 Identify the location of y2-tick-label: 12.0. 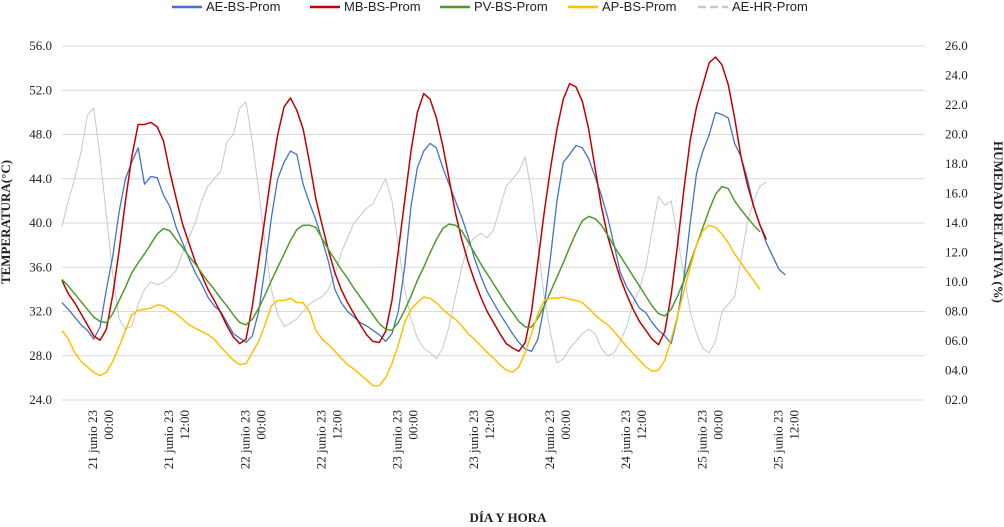
(956, 252).